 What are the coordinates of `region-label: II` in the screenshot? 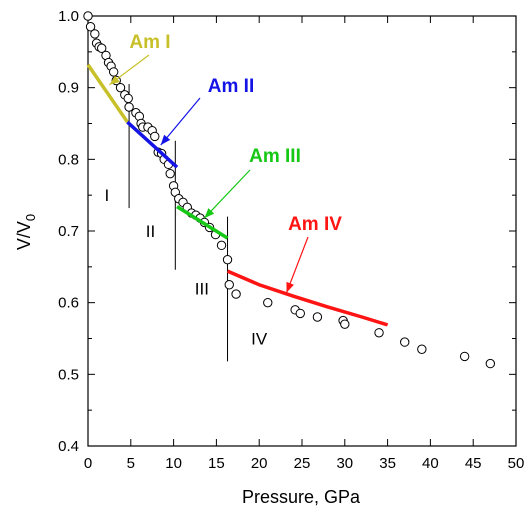 It's located at (150, 231).